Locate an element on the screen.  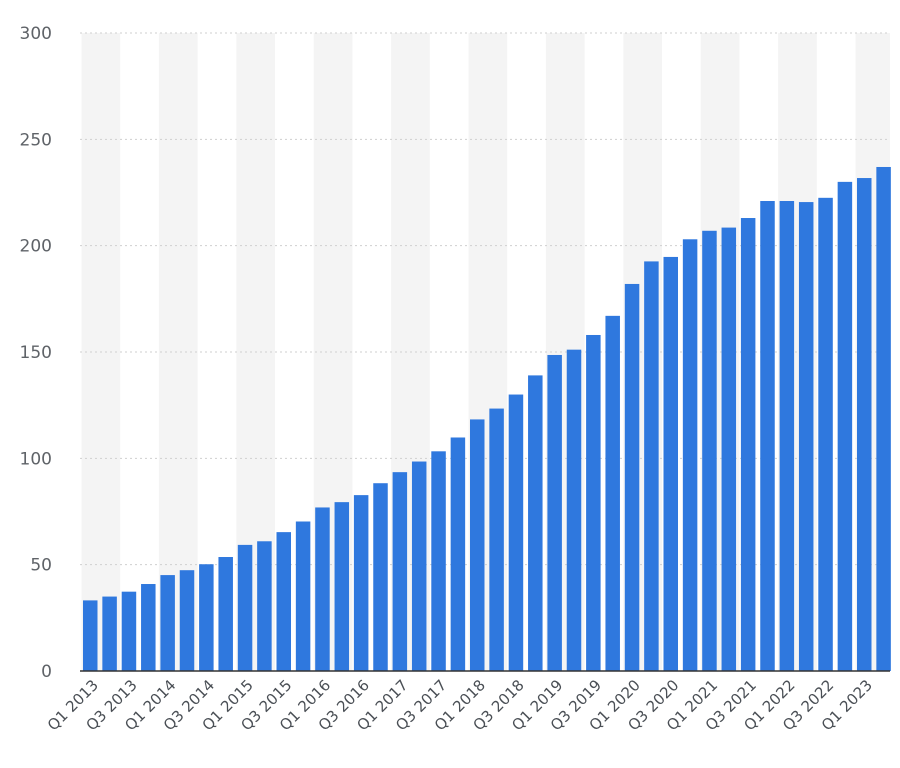
y-tick-label: 50 is located at coordinates (41, 566).